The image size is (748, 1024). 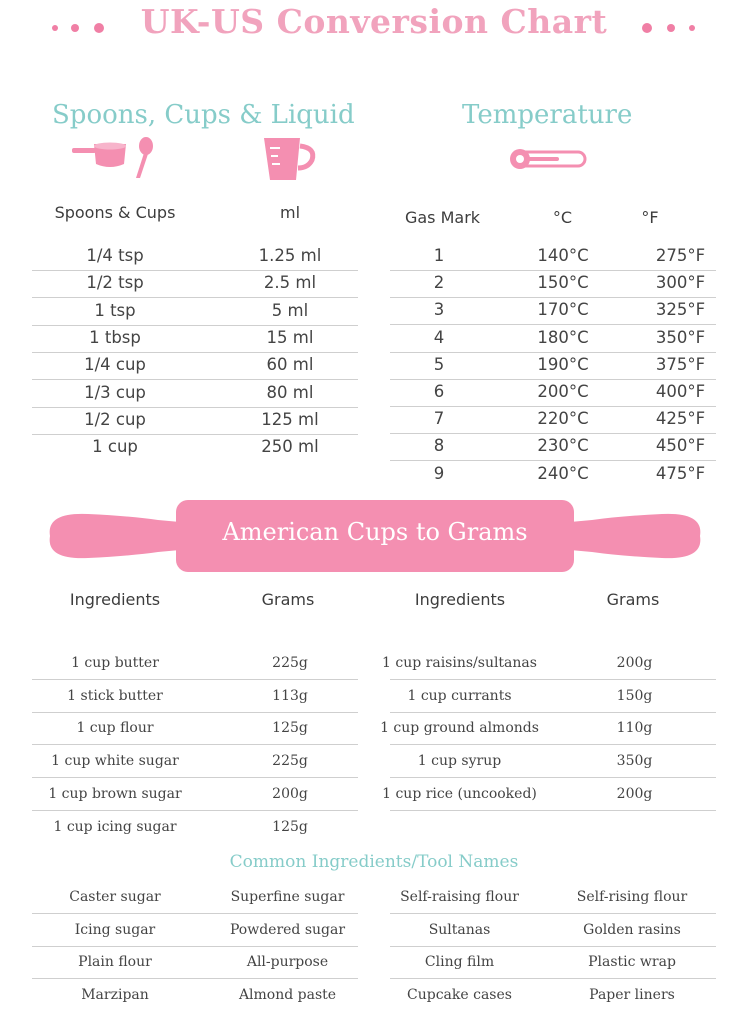 What do you see at coordinates (632, 929) in the screenshot?
I see `us-name: Golden rasins` at bounding box center [632, 929].